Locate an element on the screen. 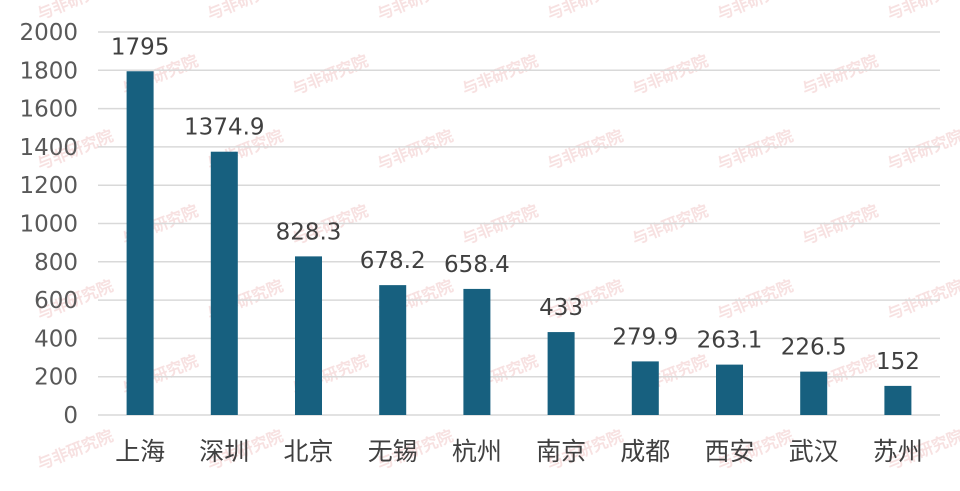  data-label: 226.5 is located at coordinates (814, 348).